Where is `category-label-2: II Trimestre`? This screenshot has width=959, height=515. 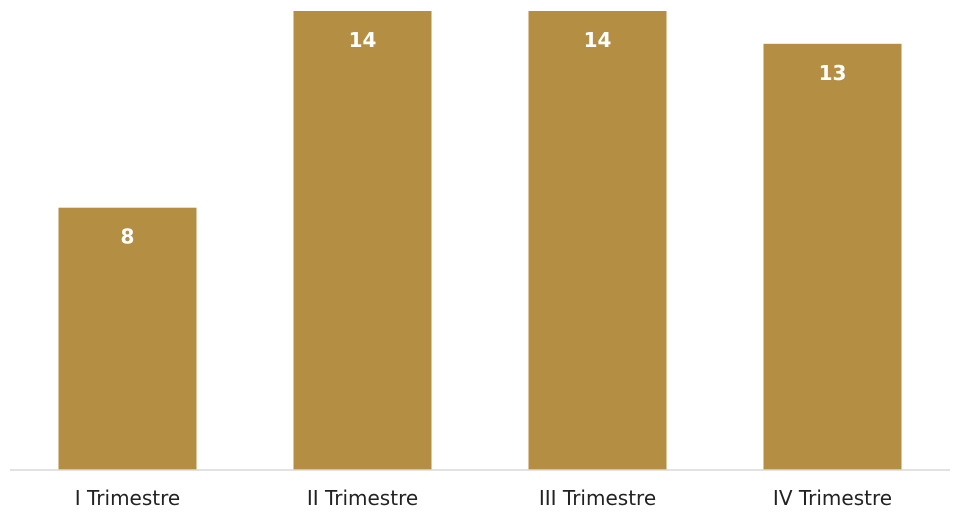 category-label-2: II Trimestre is located at coordinates (362, 498).